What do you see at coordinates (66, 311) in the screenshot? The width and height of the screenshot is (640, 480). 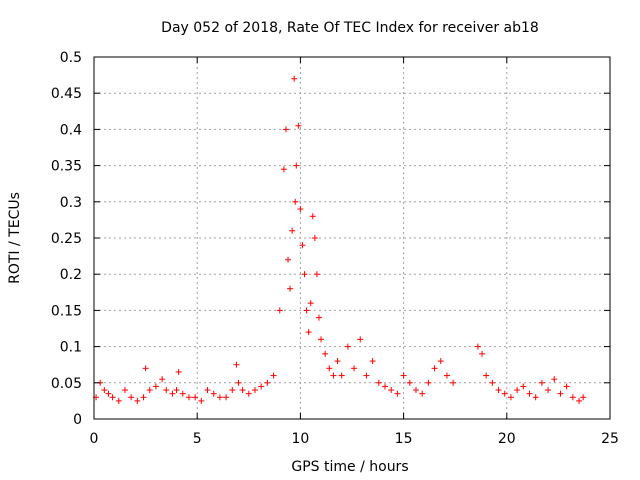 I see `y-tick-label: 0.15` at bounding box center [66, 311].